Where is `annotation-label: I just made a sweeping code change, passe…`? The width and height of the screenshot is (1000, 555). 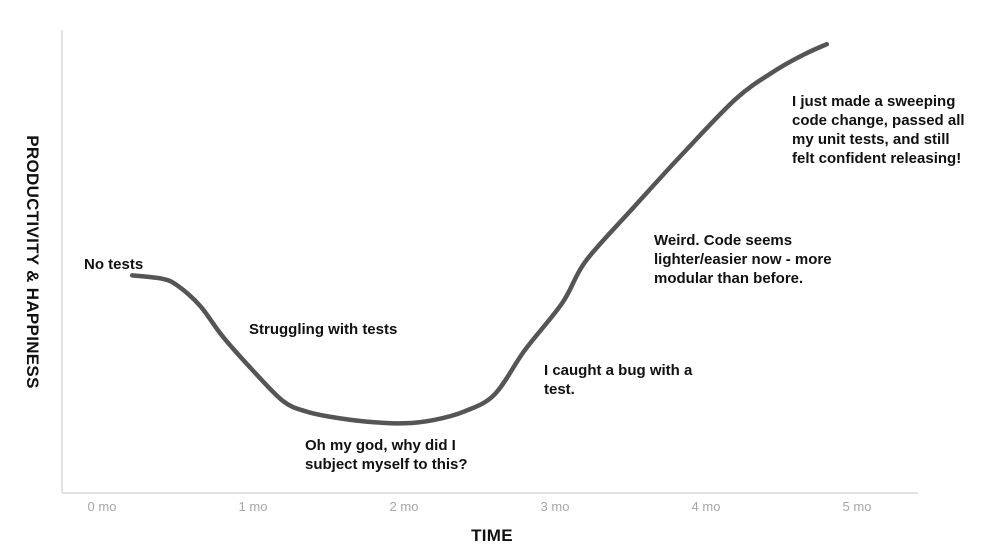 annotation-label: I just made a sweeping code change, passe… is located at coordinates (878, 130).